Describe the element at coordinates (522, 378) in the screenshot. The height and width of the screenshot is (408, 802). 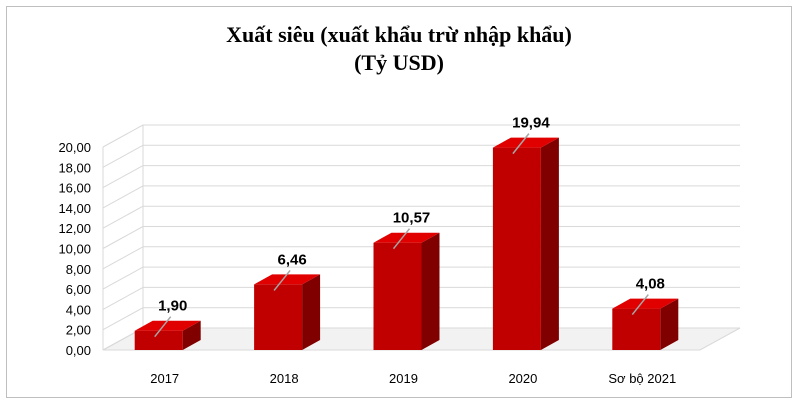
I see `x-tick-label: 2020` at that location.